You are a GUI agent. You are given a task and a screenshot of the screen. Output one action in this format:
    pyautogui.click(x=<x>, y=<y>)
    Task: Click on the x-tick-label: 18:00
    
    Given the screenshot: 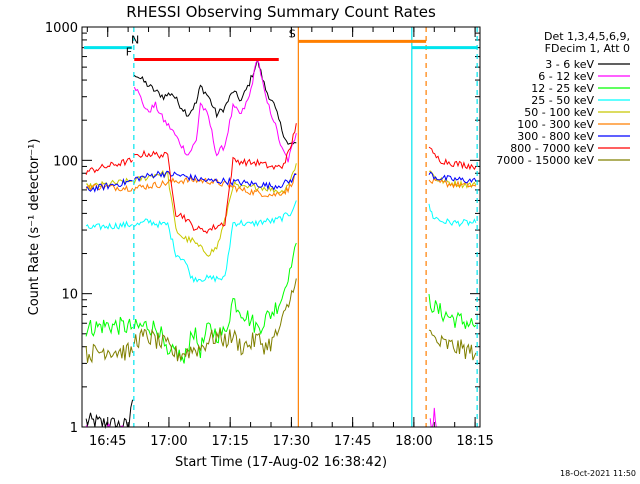 What is the action you would take?
    pyautogui.click(x=413, y=441)
    